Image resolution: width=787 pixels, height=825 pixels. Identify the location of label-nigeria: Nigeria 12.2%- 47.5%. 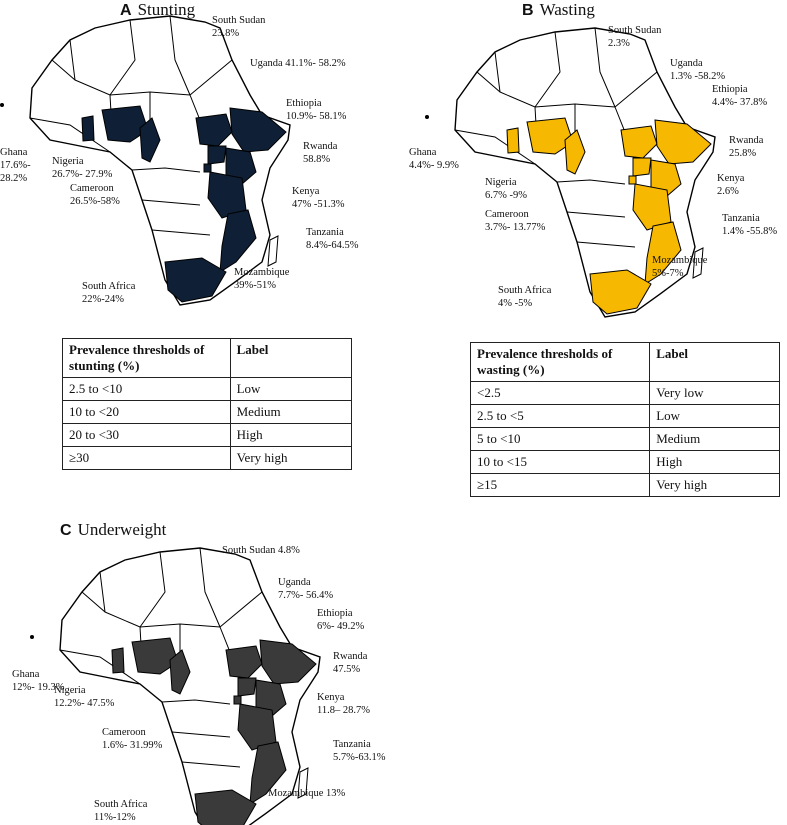
(84, 697).